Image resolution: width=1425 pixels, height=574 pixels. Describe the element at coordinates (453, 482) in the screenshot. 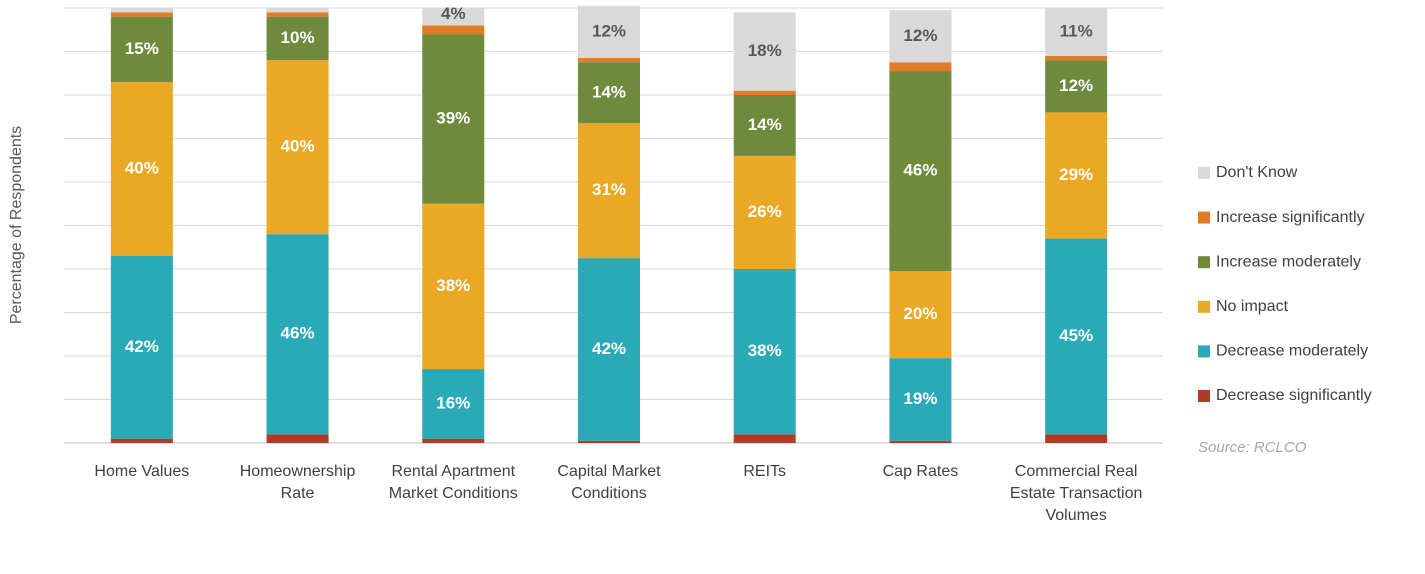

I see `x-tick-label: Rental Apartment Market Conditions` at that location.